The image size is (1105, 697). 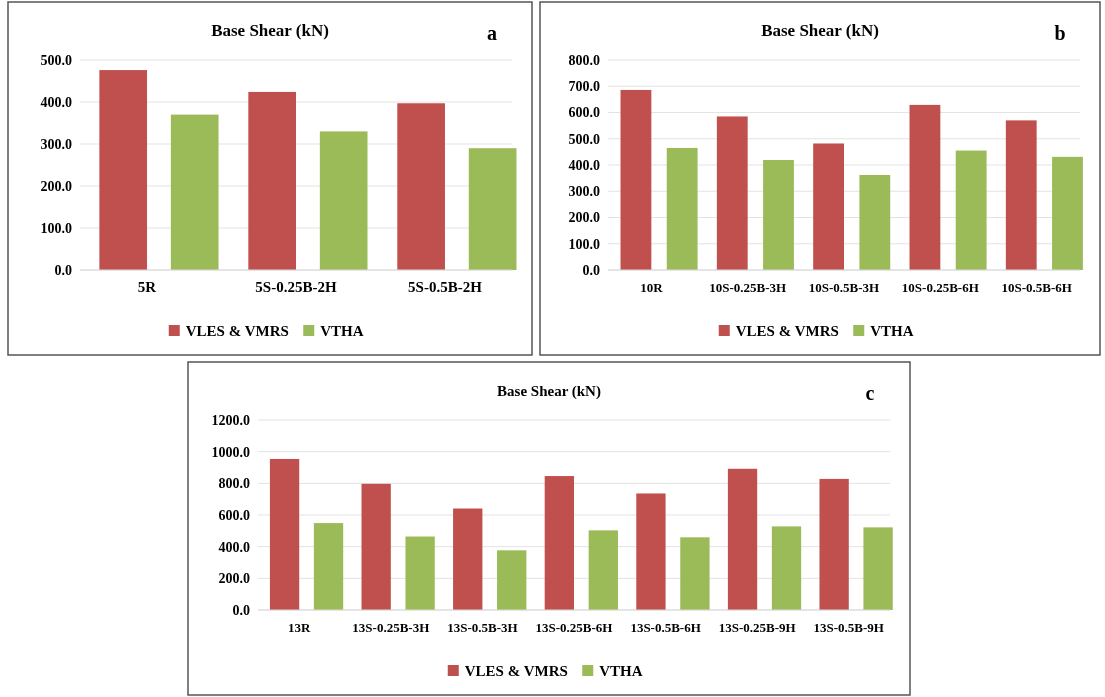 What do you see at coordinates (300, 627) in the screenshot?
I see `x-tick-label: 13R` at bounding box center [300, 627].